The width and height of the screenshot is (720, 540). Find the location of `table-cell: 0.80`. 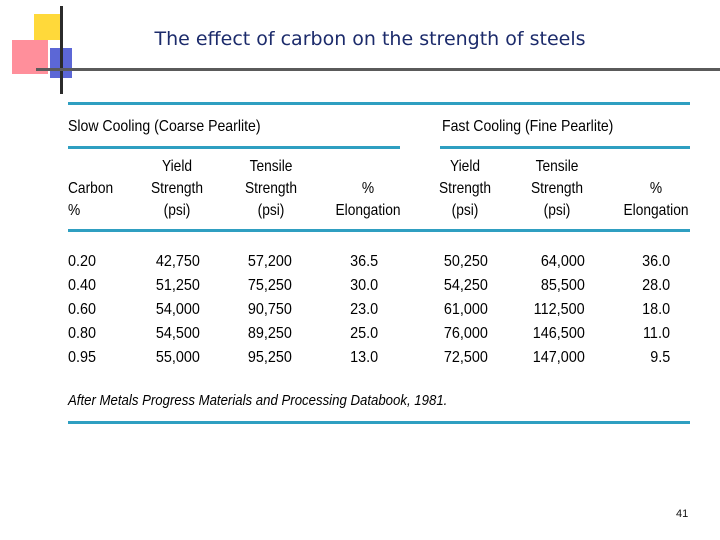

table-cell: 0.80 is located at coordinates (82, 333).